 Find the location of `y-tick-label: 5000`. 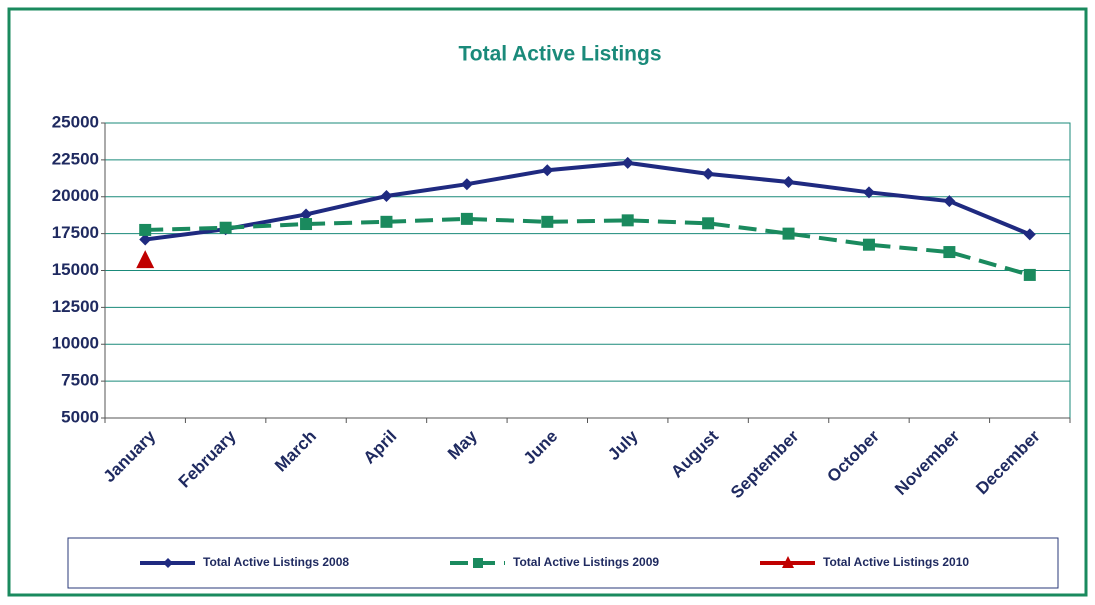

y-tick-label: 5000 is located at coordinates (80, 416).